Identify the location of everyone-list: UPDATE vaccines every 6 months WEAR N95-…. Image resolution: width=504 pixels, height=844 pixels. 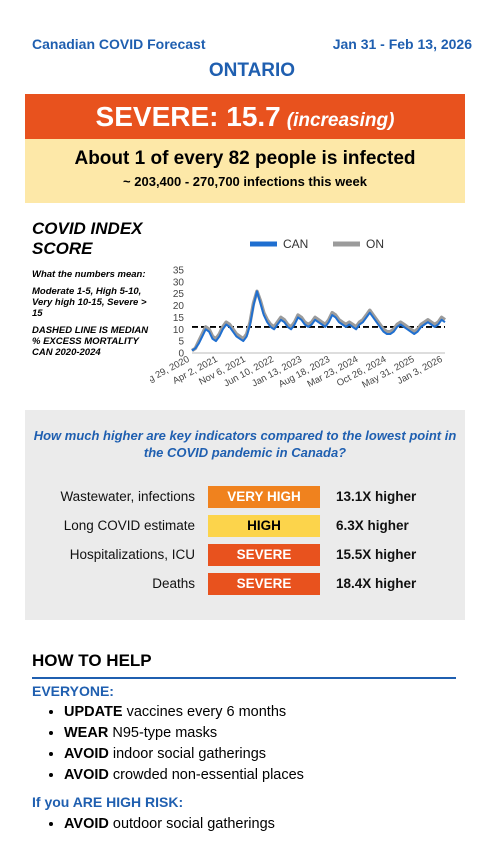
(175, 744).